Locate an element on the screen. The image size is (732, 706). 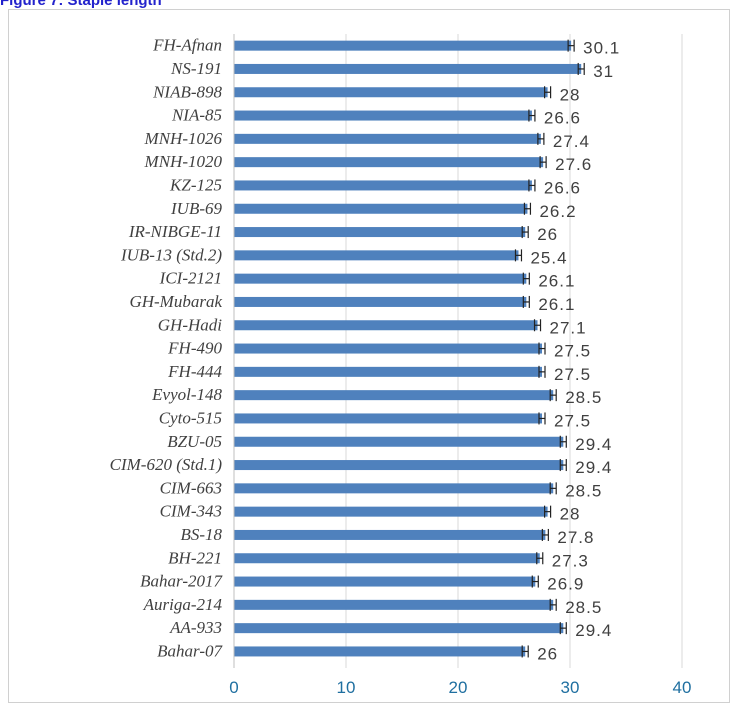
data-label: 31 is located at coordinates (603, 71).